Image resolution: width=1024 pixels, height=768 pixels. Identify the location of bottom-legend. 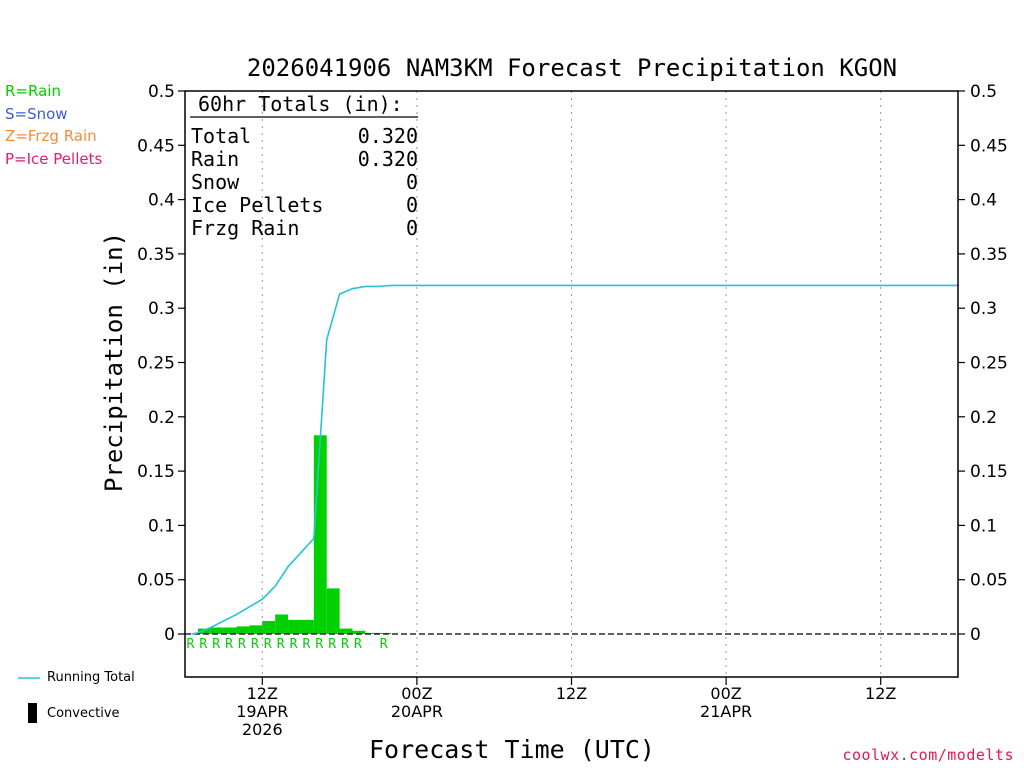
(29, 700).